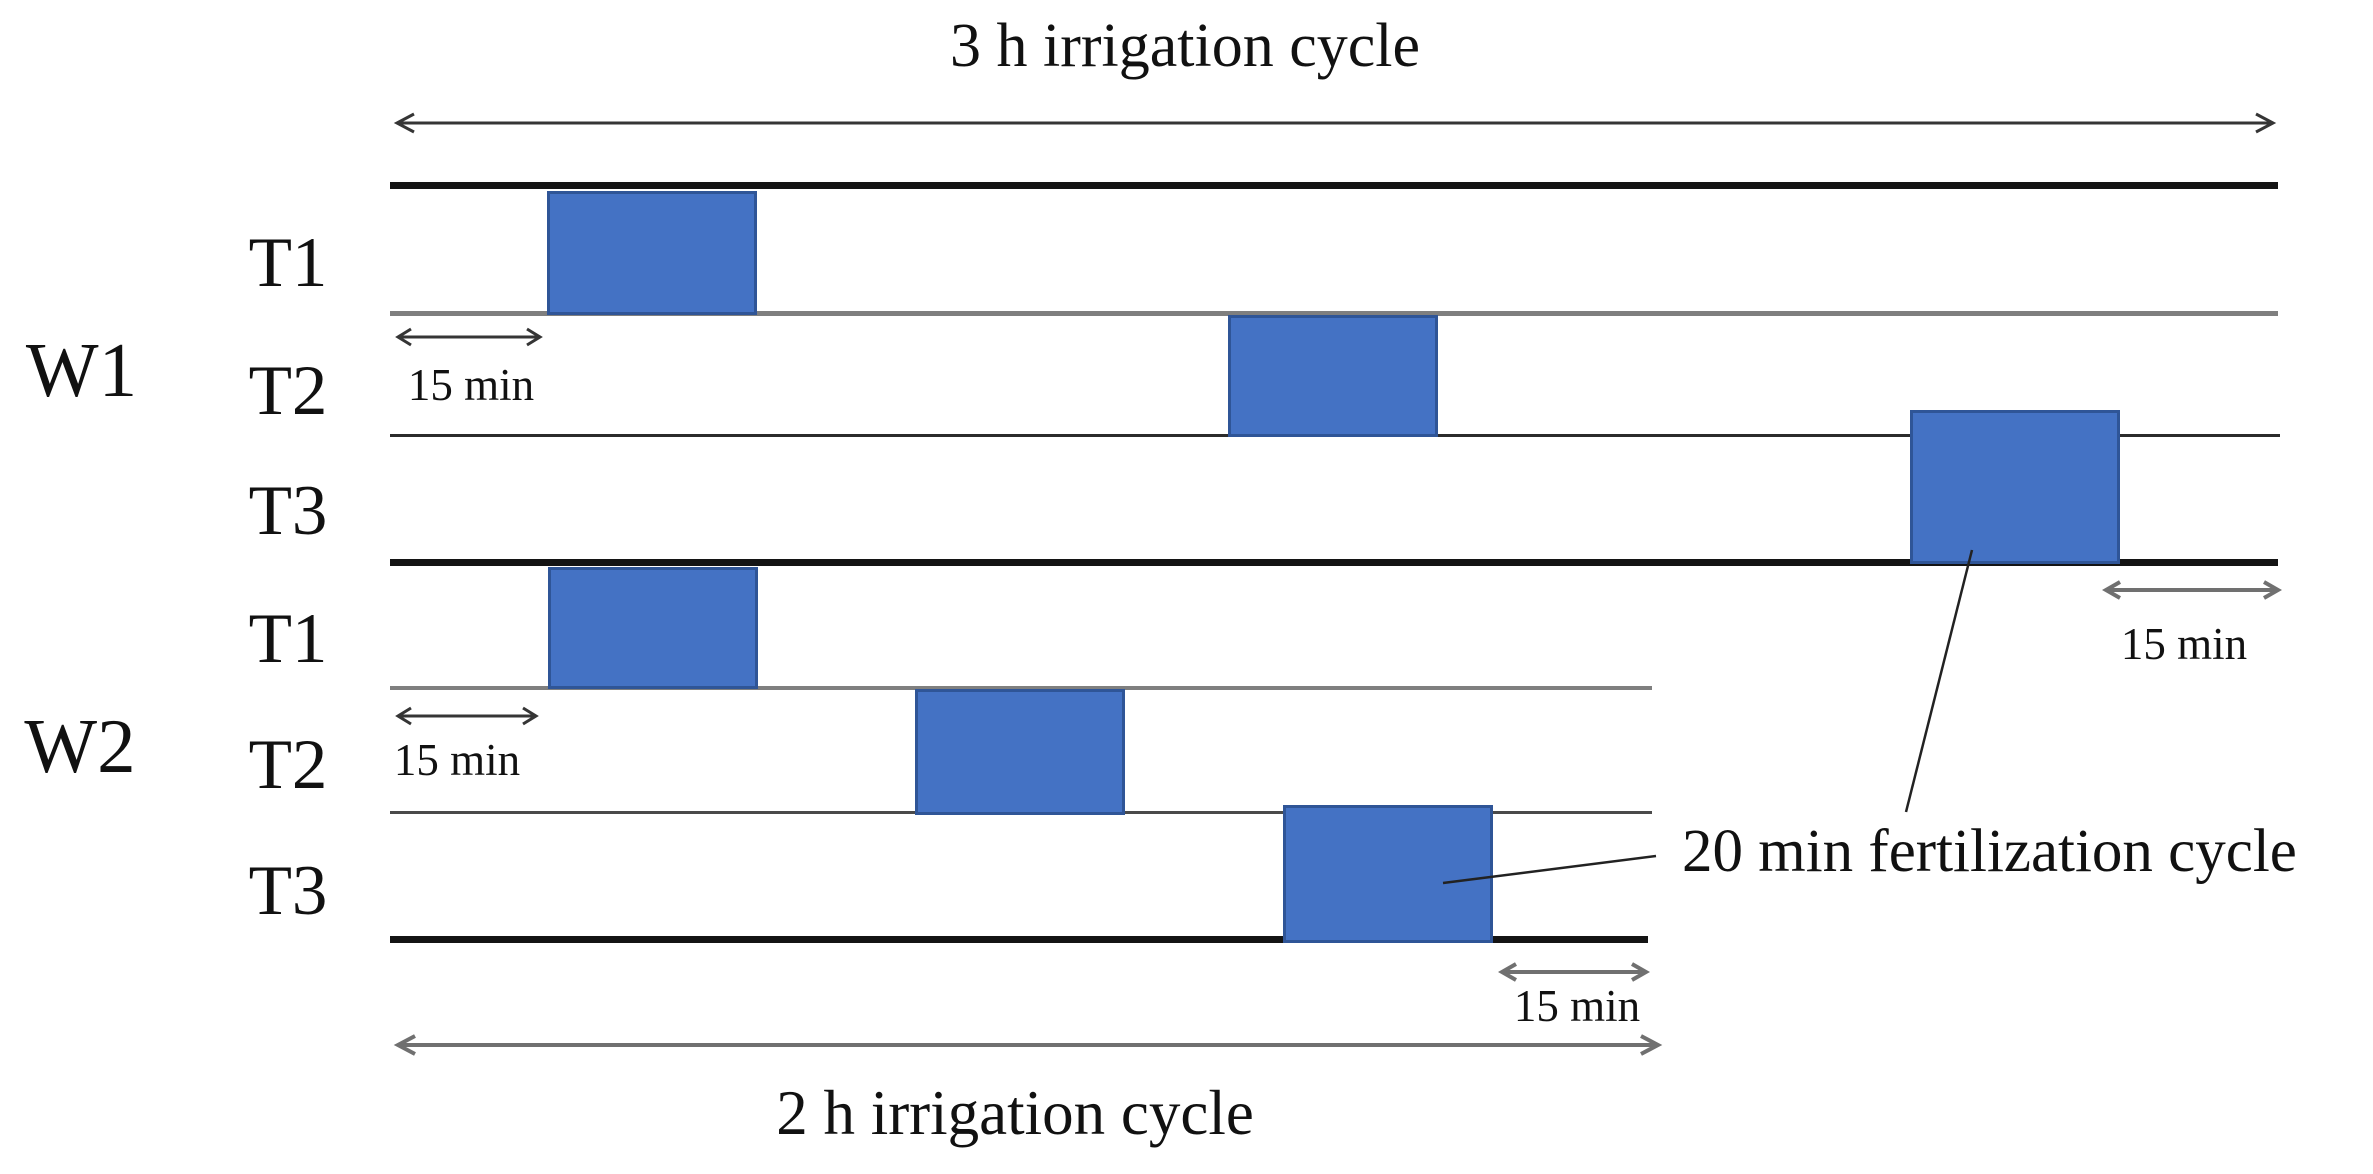 This screenshot has width=2373, height=1174. What do you see at coordinates (288, 511) in the screenshot?
I see `row-label-w1-t3: T3` at bounding box center [288, 511].